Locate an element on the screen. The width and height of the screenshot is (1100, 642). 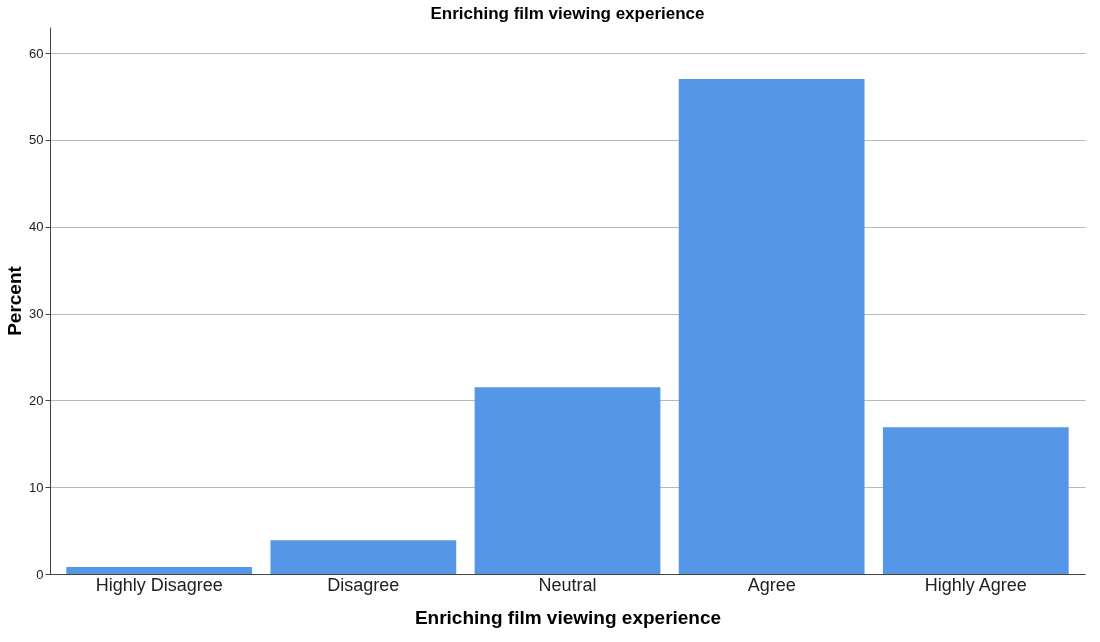
y-tick-label: 10 is located at coordinates (36, 487).